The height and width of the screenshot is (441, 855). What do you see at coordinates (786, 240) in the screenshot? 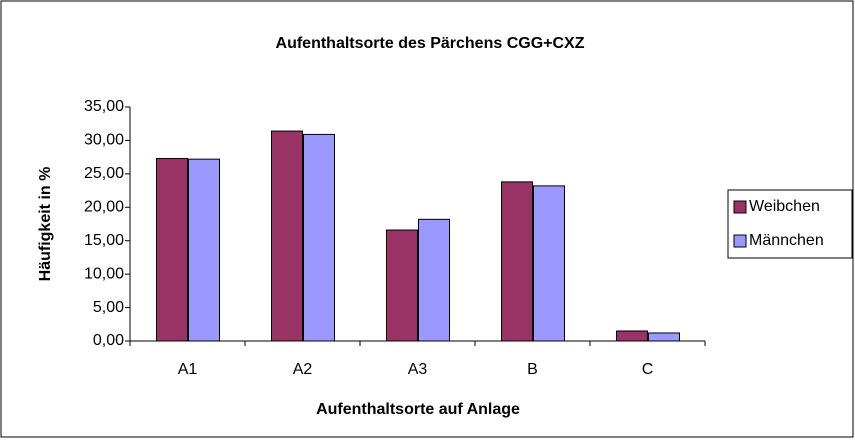
I see `legend-label: Männchen` at bounding box center [786, 240].